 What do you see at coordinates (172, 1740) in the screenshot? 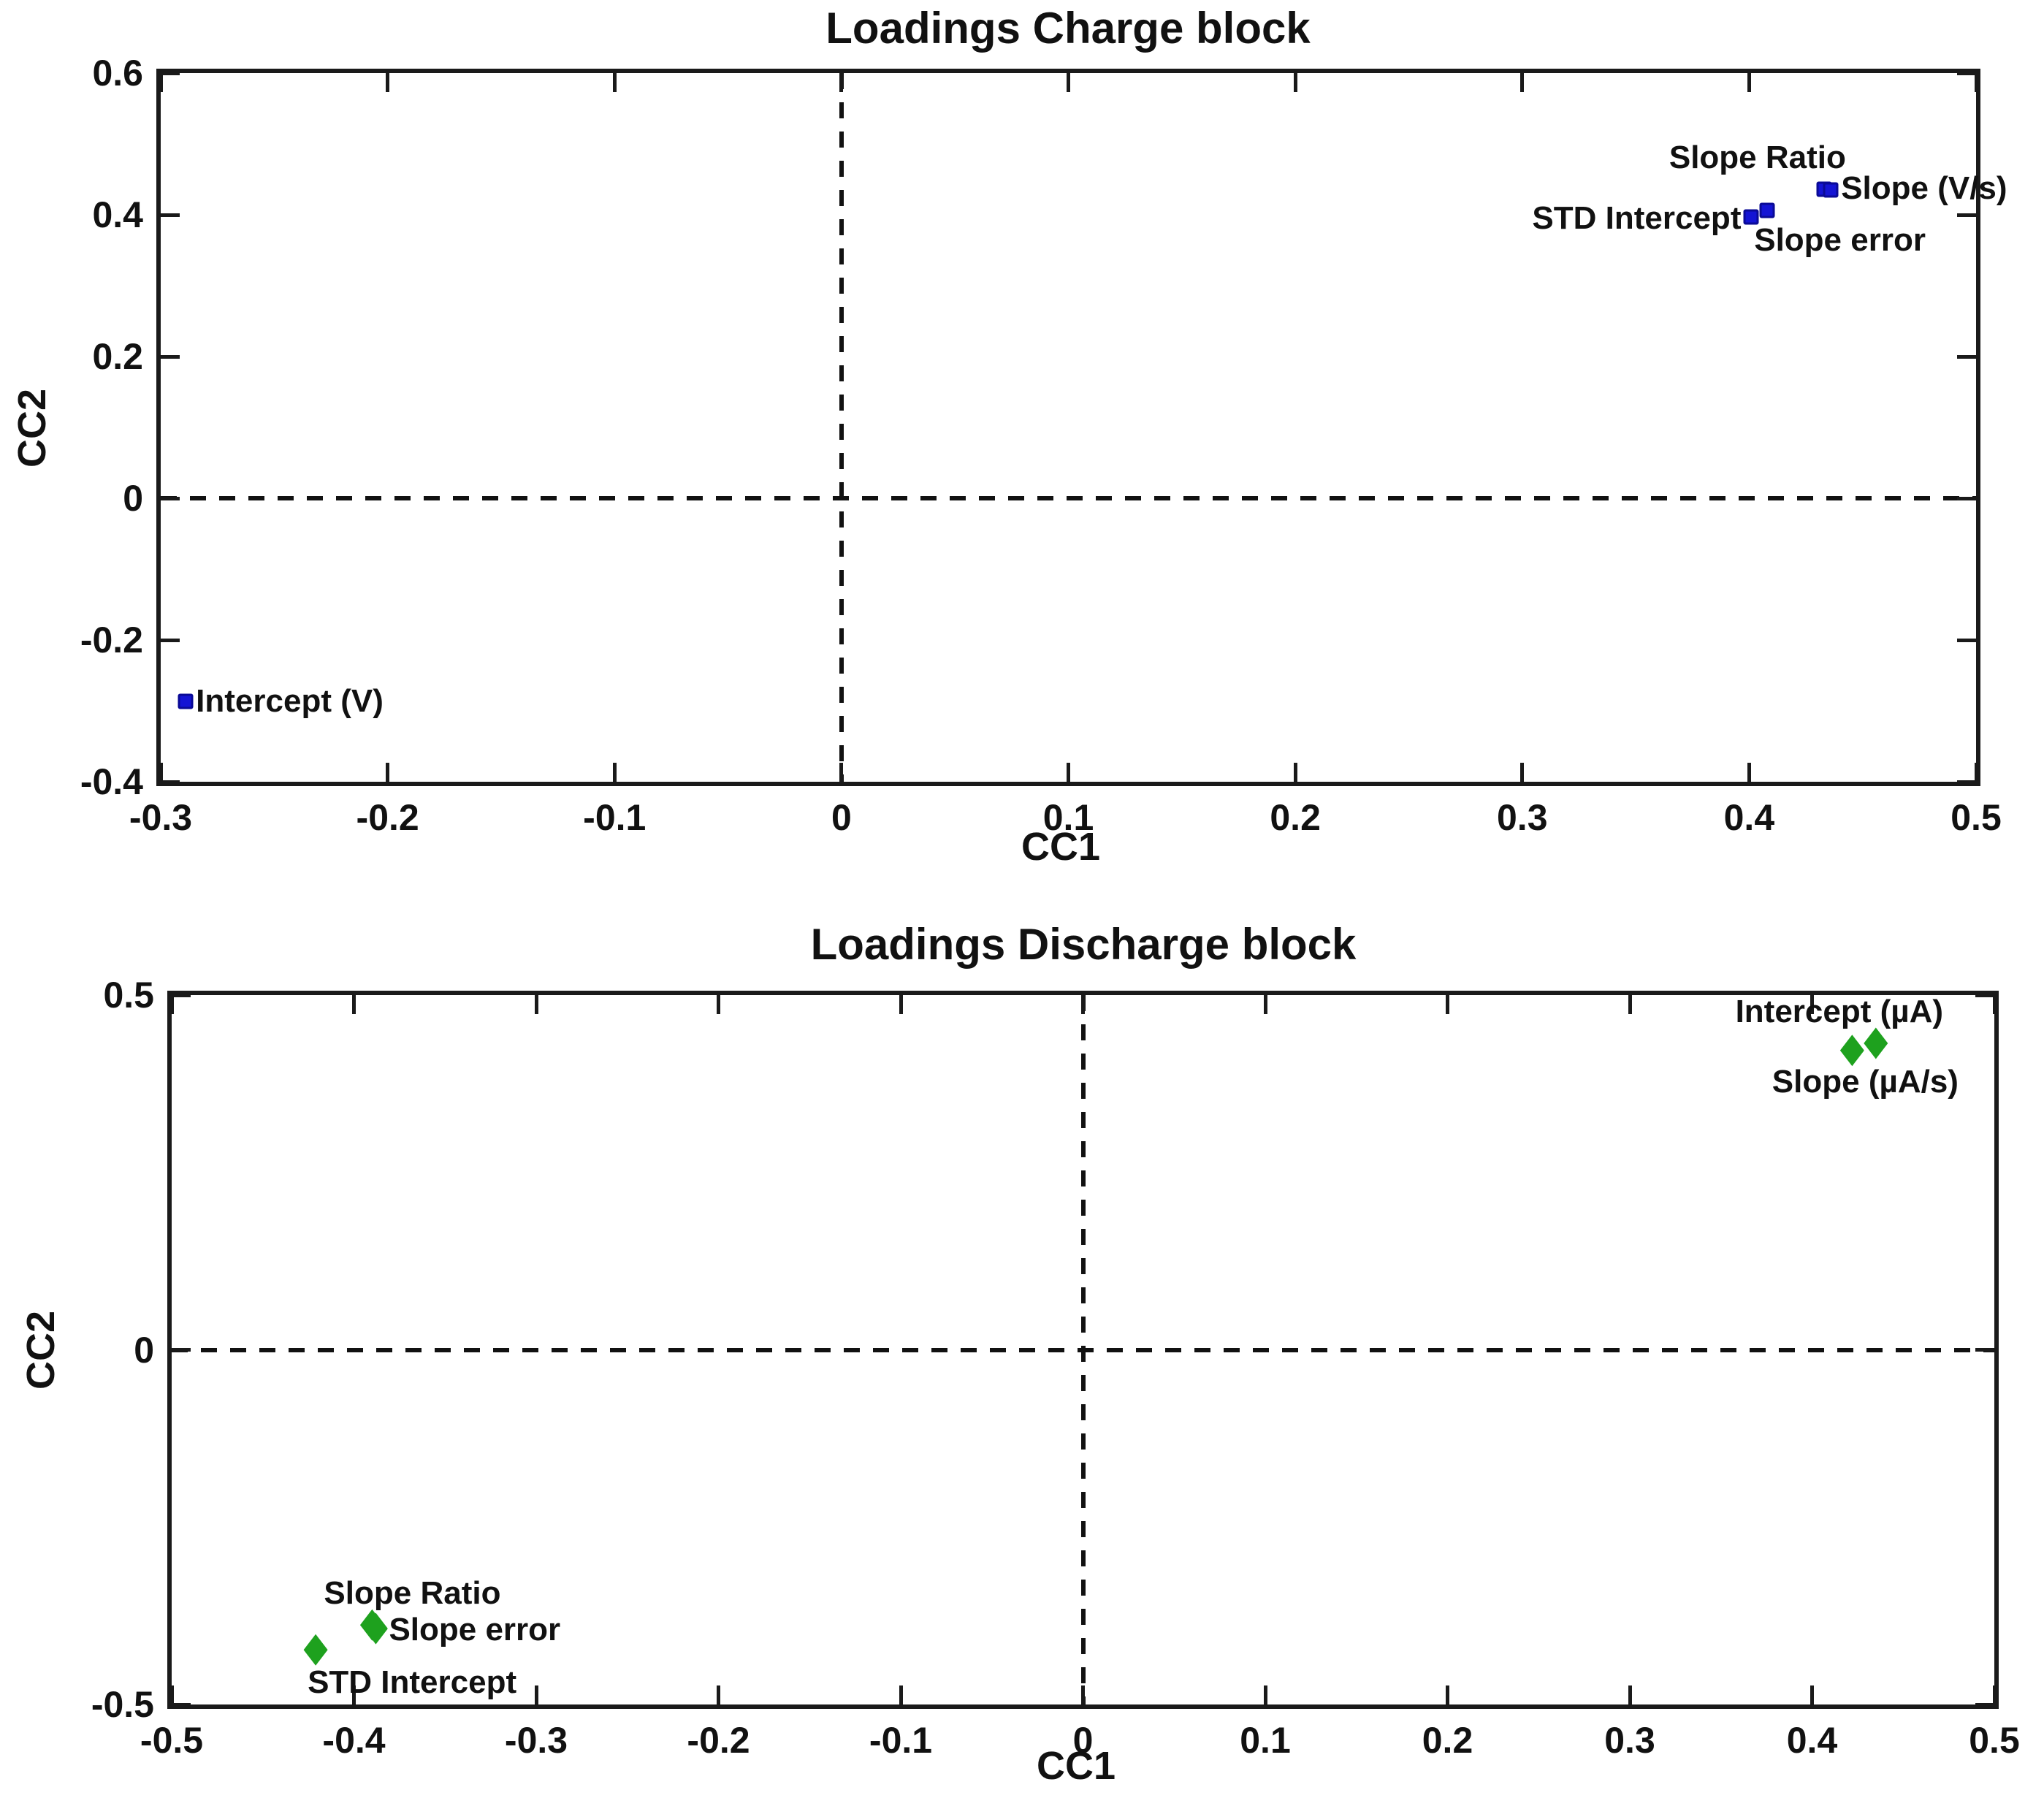
I see `x-tick-label: -0.5` at bounding box center [172, 1740].